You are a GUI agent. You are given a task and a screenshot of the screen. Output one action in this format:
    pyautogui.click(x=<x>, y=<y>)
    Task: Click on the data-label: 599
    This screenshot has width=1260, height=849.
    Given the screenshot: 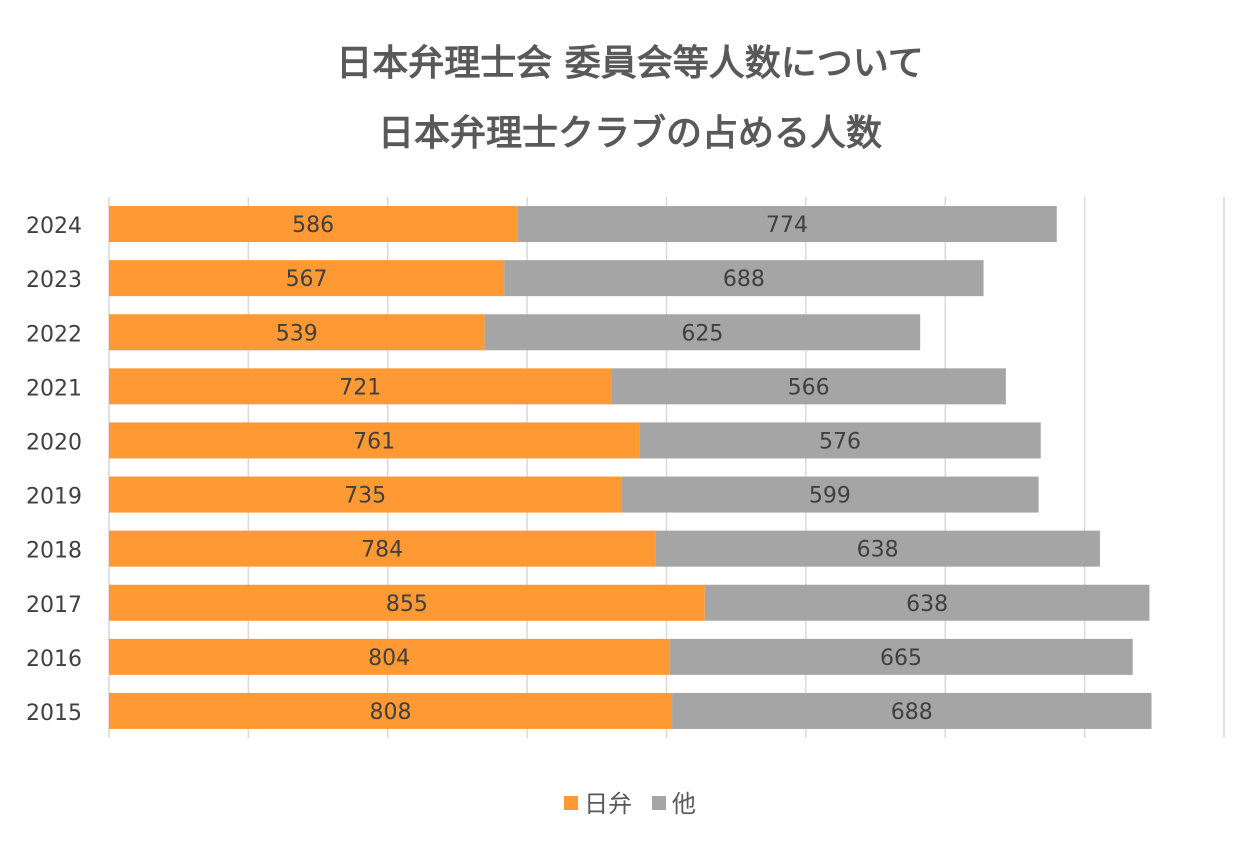 What is the action you would take?
    pyautogui.click(x=830, y=496)
    